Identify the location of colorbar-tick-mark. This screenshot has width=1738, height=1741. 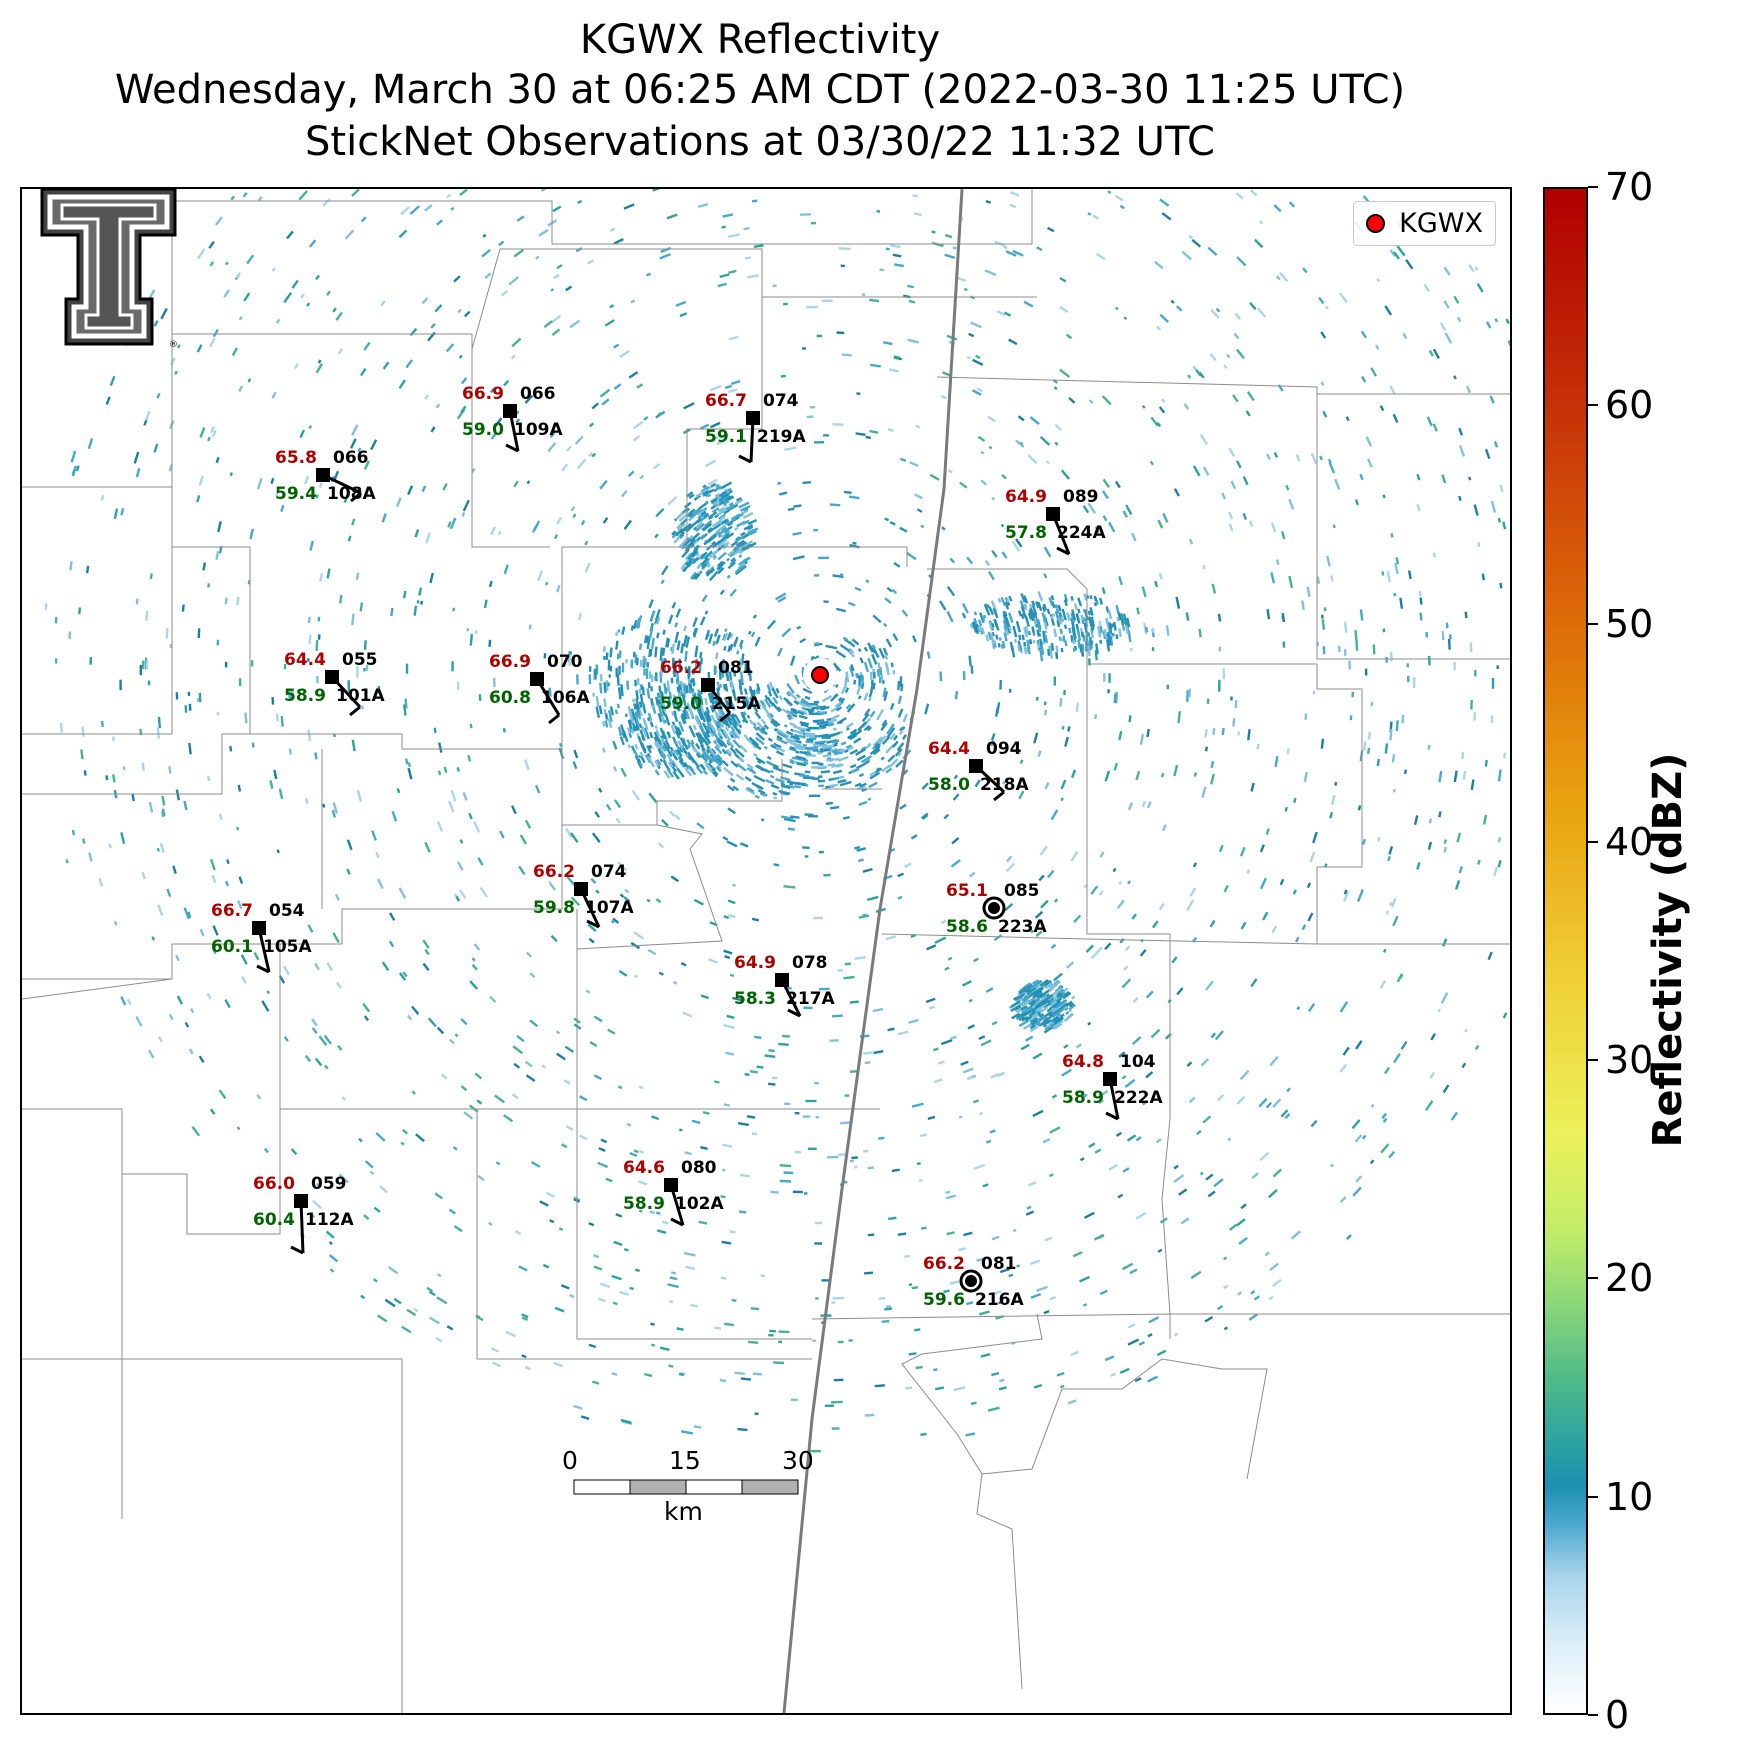
(1593, 1715).